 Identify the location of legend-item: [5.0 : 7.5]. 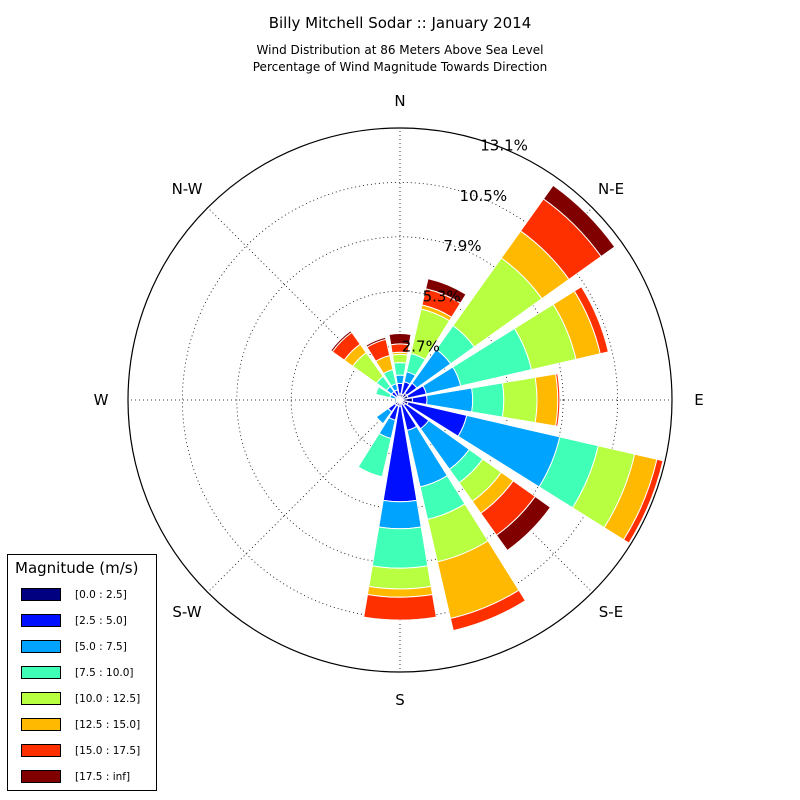
(86, 647).